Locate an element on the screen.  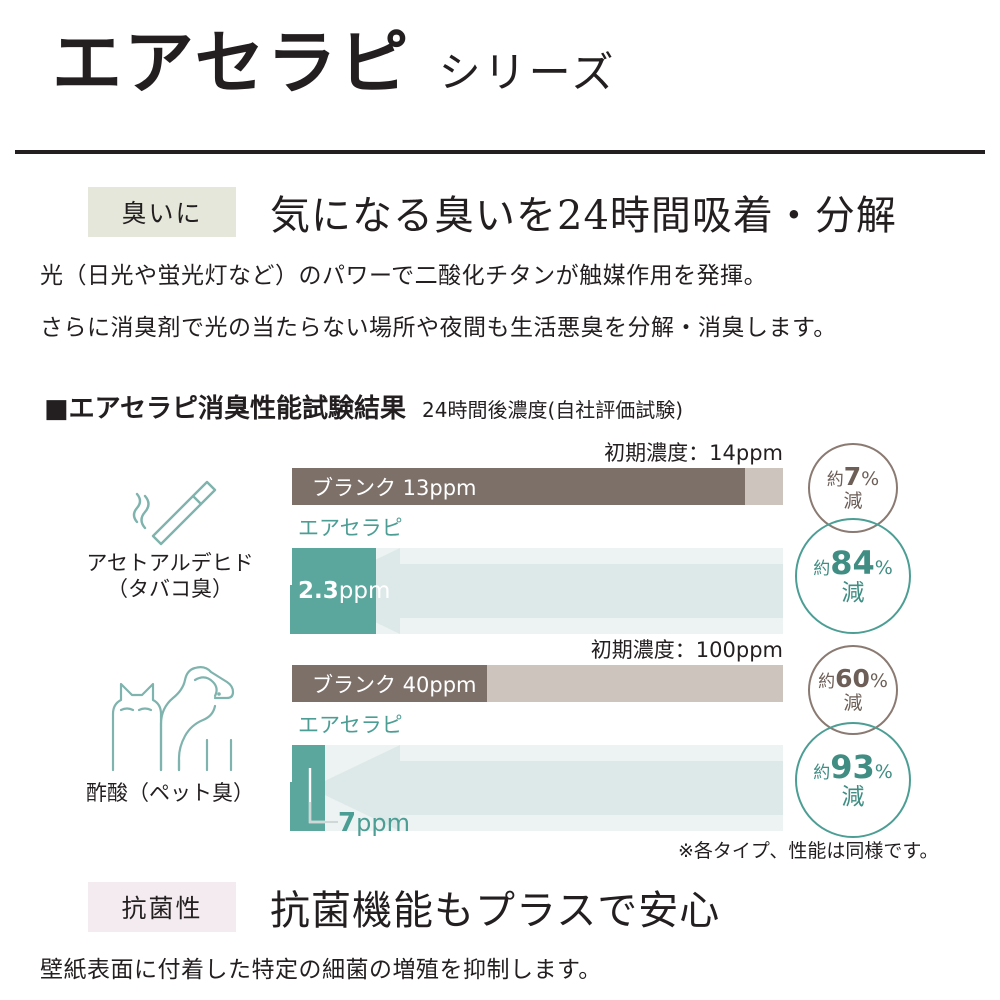
reduction-badge-air-group-2: 約 93 % 減 is located at coordinates (853, 780).